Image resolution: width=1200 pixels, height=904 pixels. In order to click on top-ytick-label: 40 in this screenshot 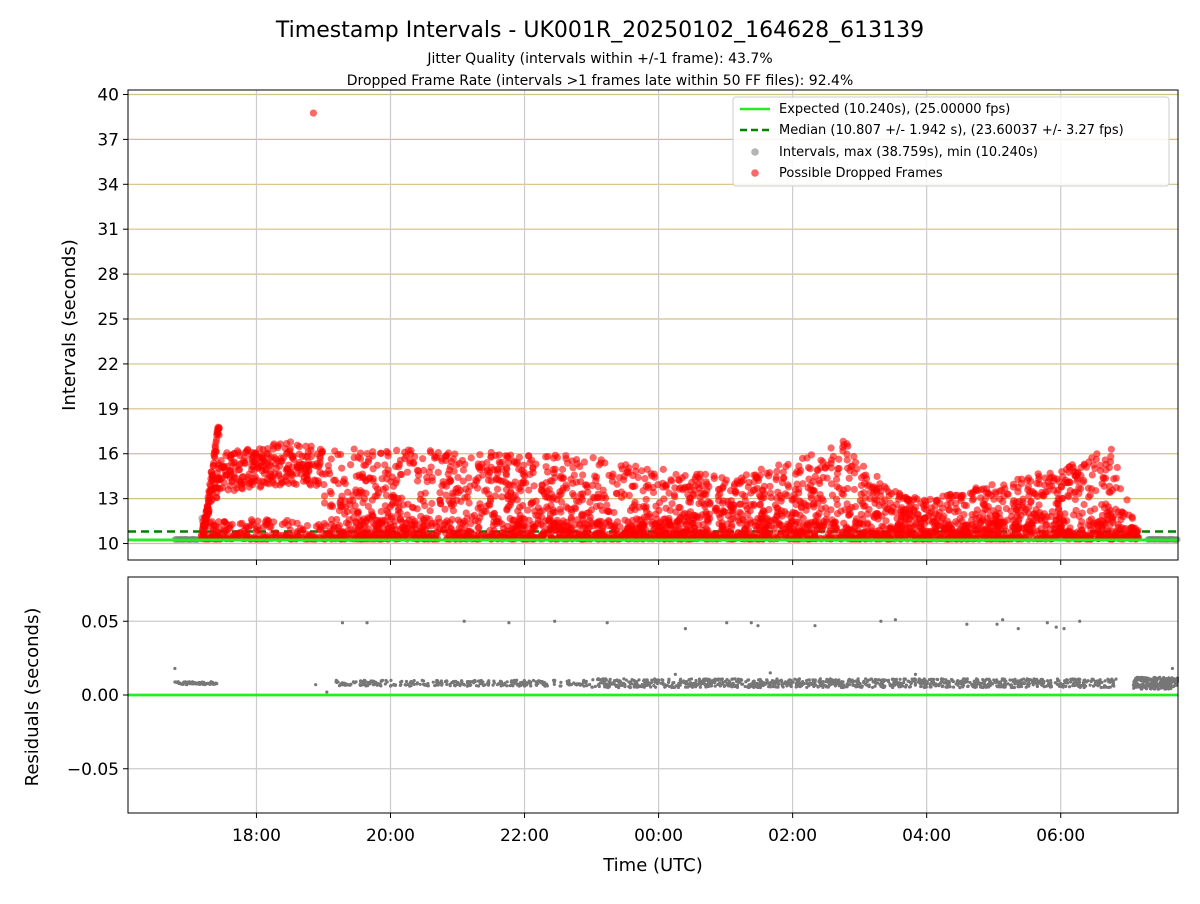, I will do `click(108, 95)`.